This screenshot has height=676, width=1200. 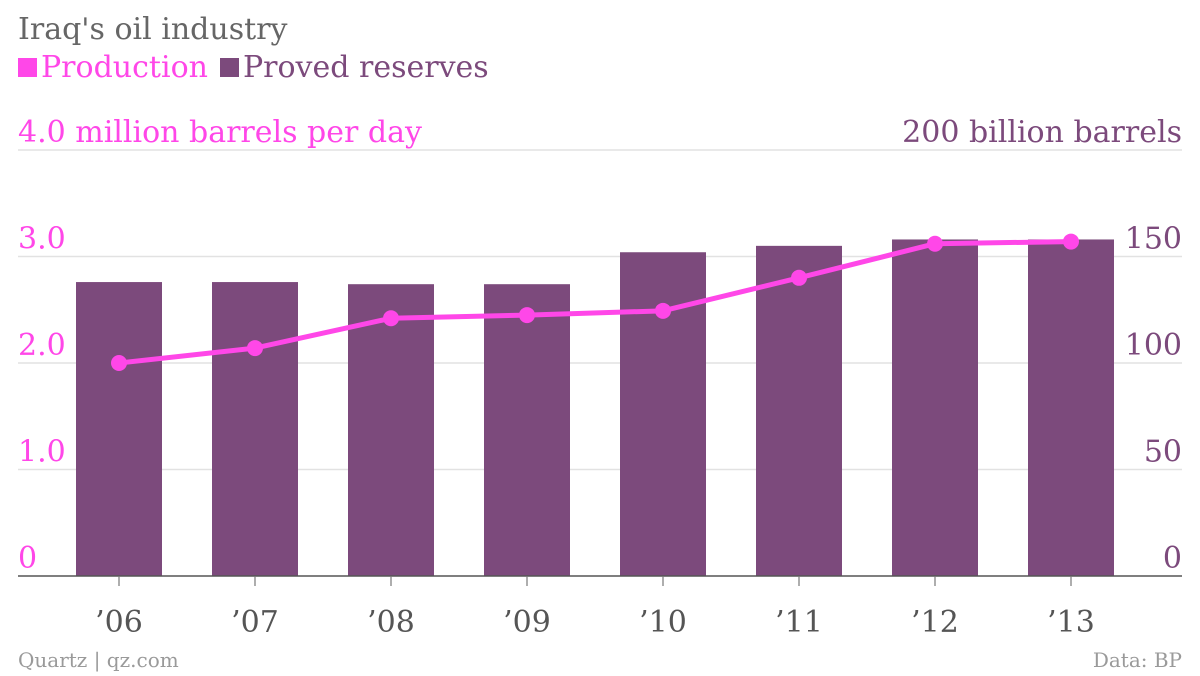 I want to click on legend-item-proved-reserves: Proved reserves, so click(x=354, y=67).